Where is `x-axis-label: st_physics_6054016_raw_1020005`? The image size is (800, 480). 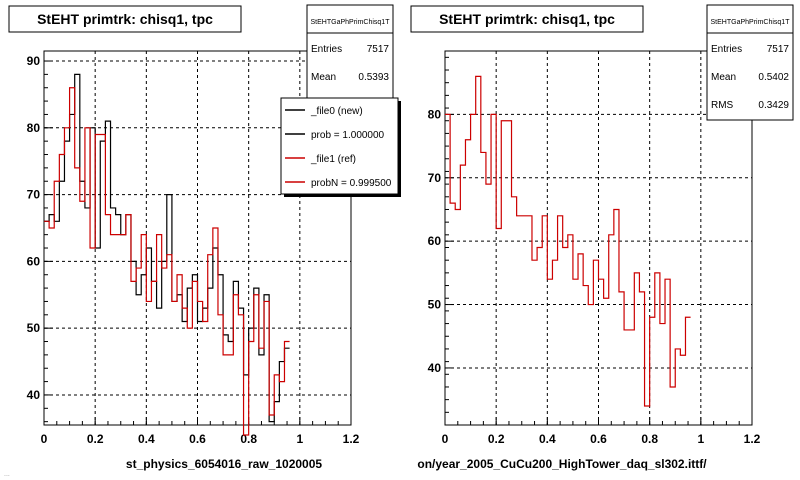 x-axis-label: st_physics_6054016_raw_1020005 is located at coordinates (224, 464).